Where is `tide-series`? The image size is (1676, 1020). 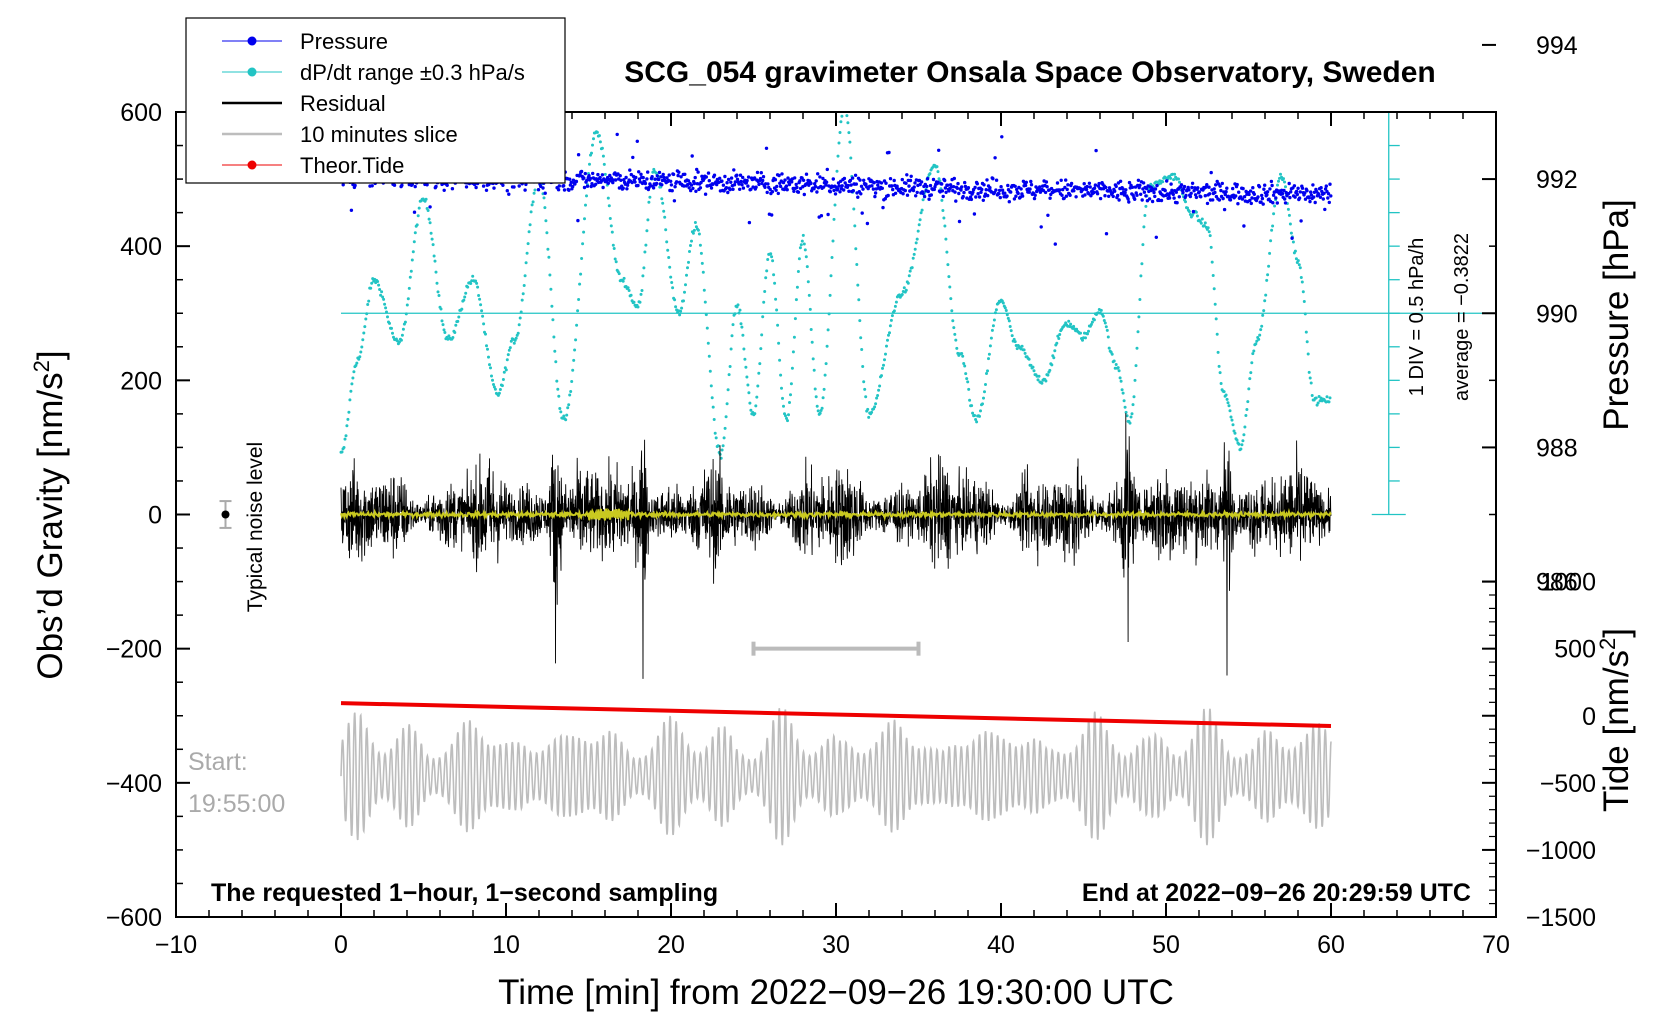 tide-series is located at coordinates (836, 714).